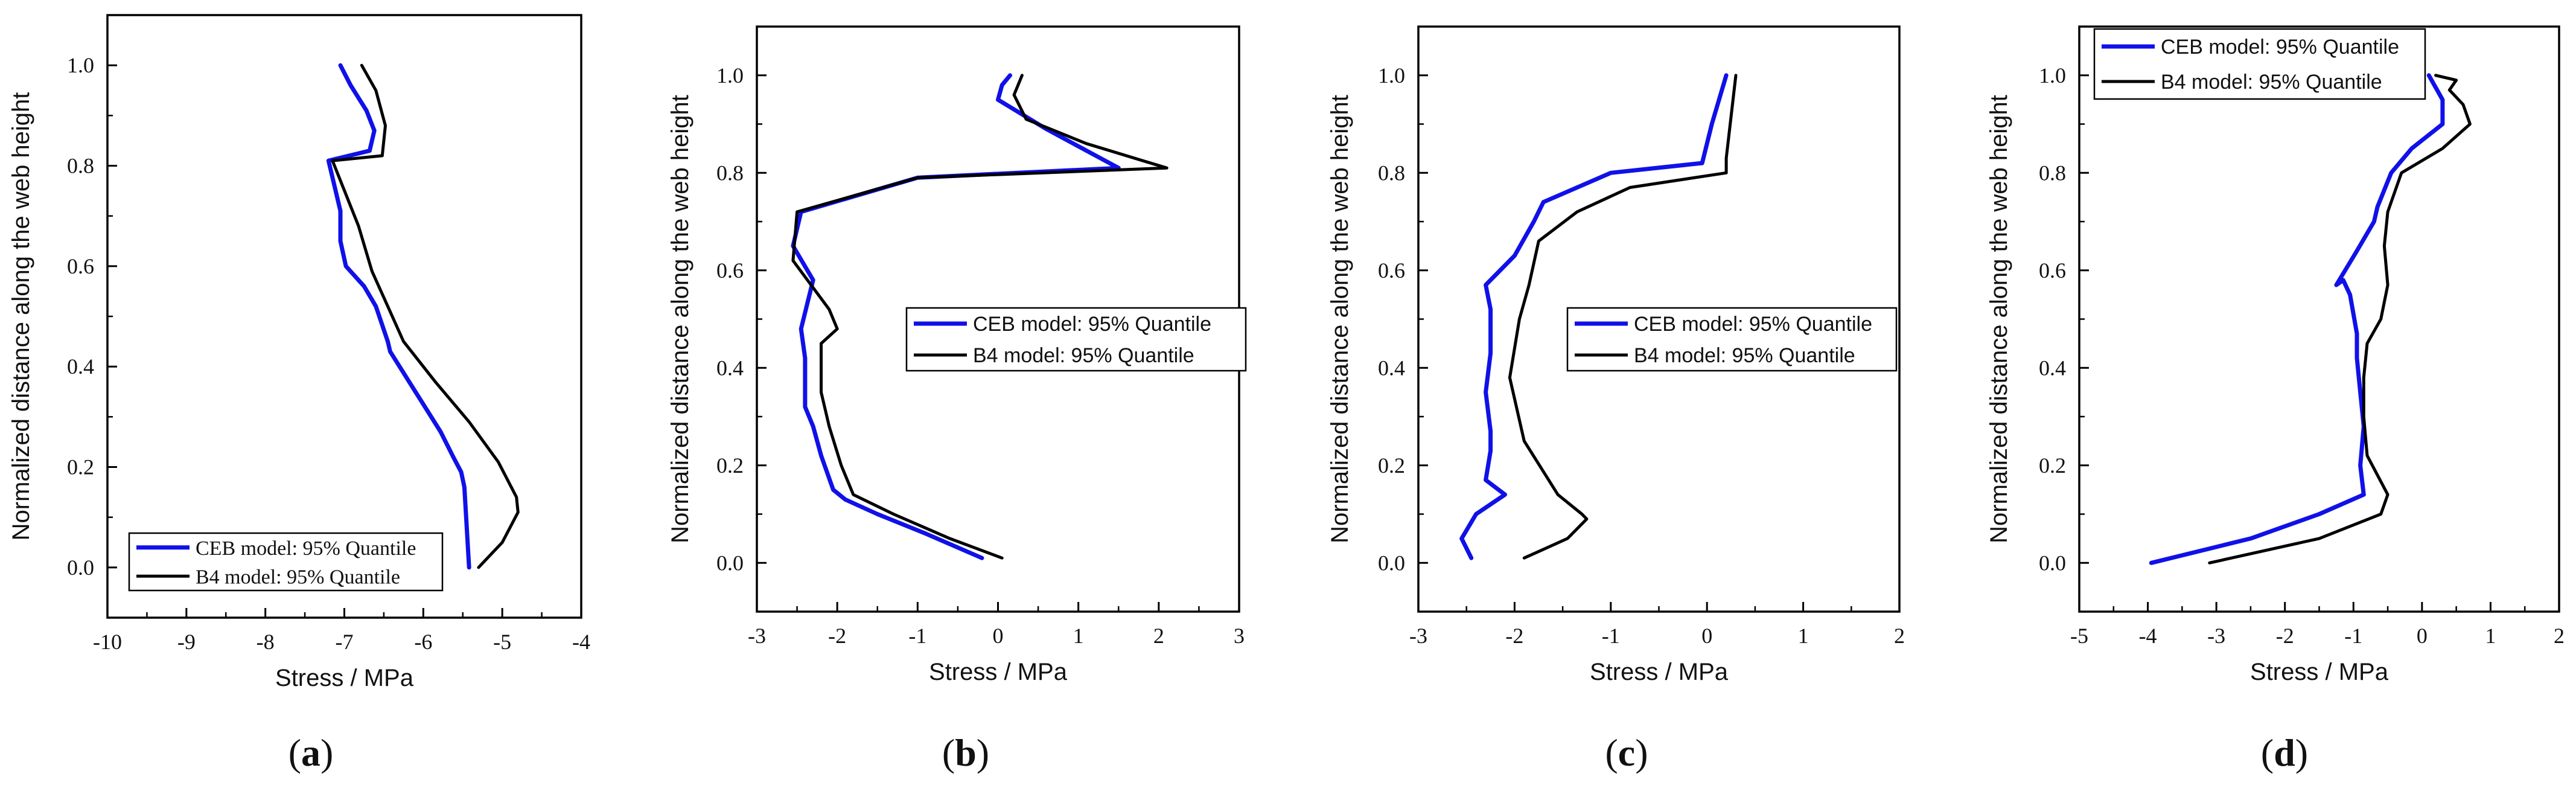 Image resolution: width=2576 pixels, height=800 pixels. Describe the element at coordinates (1239, 636) in the screenshot. I see `x-tick-label: 3` at that location.